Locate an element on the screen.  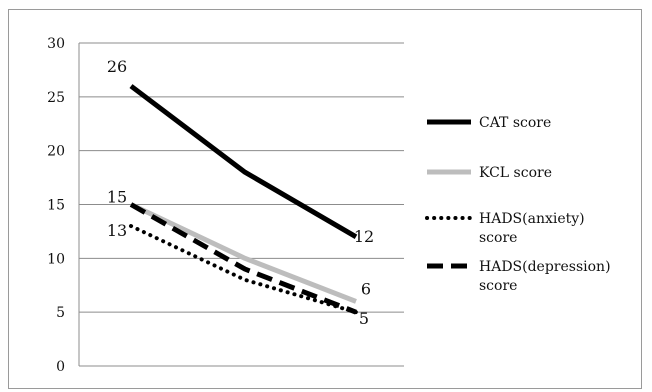
legend-label: HADS(anxiety) is located at coordinates (532, 219).